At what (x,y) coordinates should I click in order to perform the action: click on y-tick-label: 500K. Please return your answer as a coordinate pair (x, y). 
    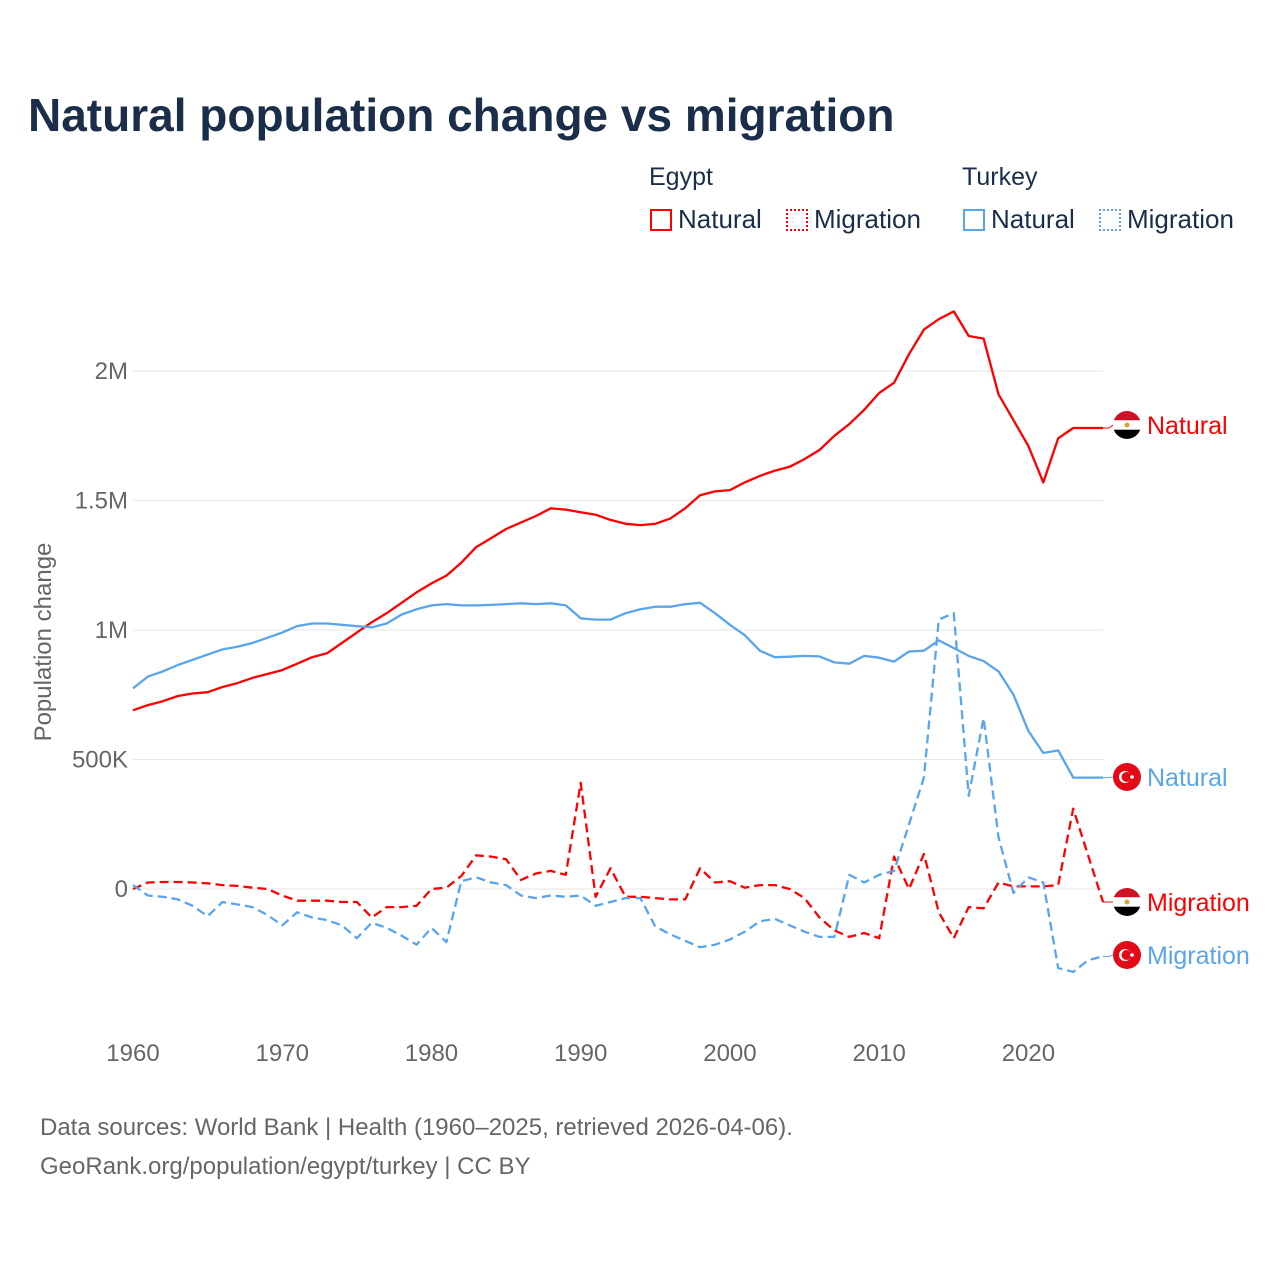
    Looking at the image, I should click on (100, 760).